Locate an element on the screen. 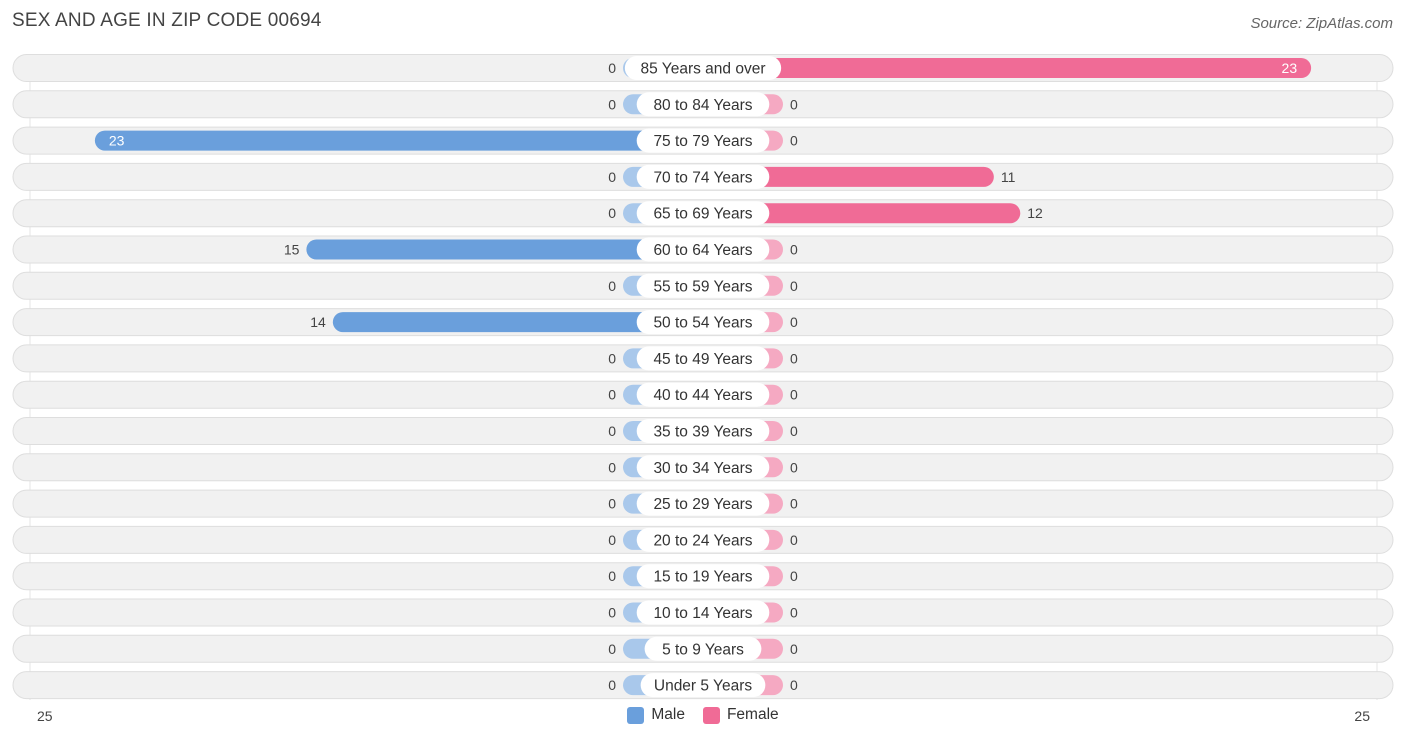 This screenshot has height=740, width=1406. category-label: 70 to 74 Years is located at coordinates (702, 177).